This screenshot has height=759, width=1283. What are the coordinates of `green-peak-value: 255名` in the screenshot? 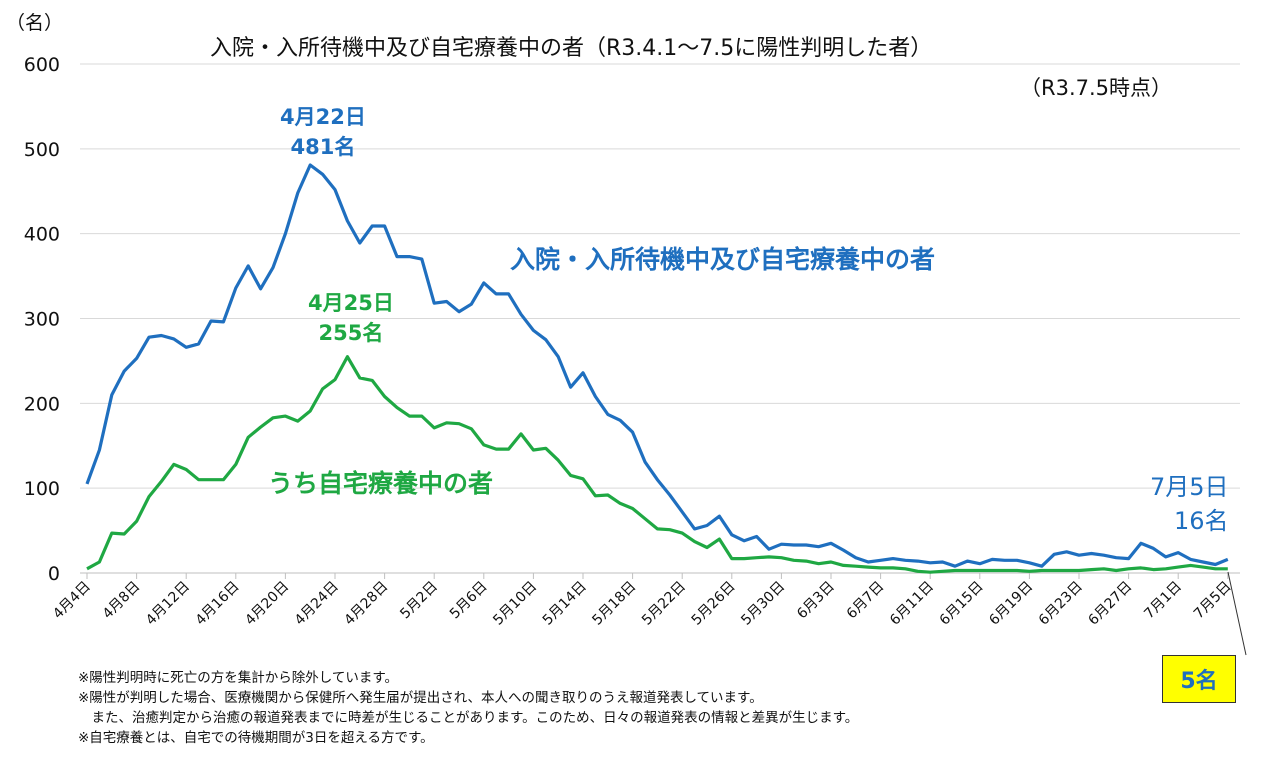 It's located at (351, 333).